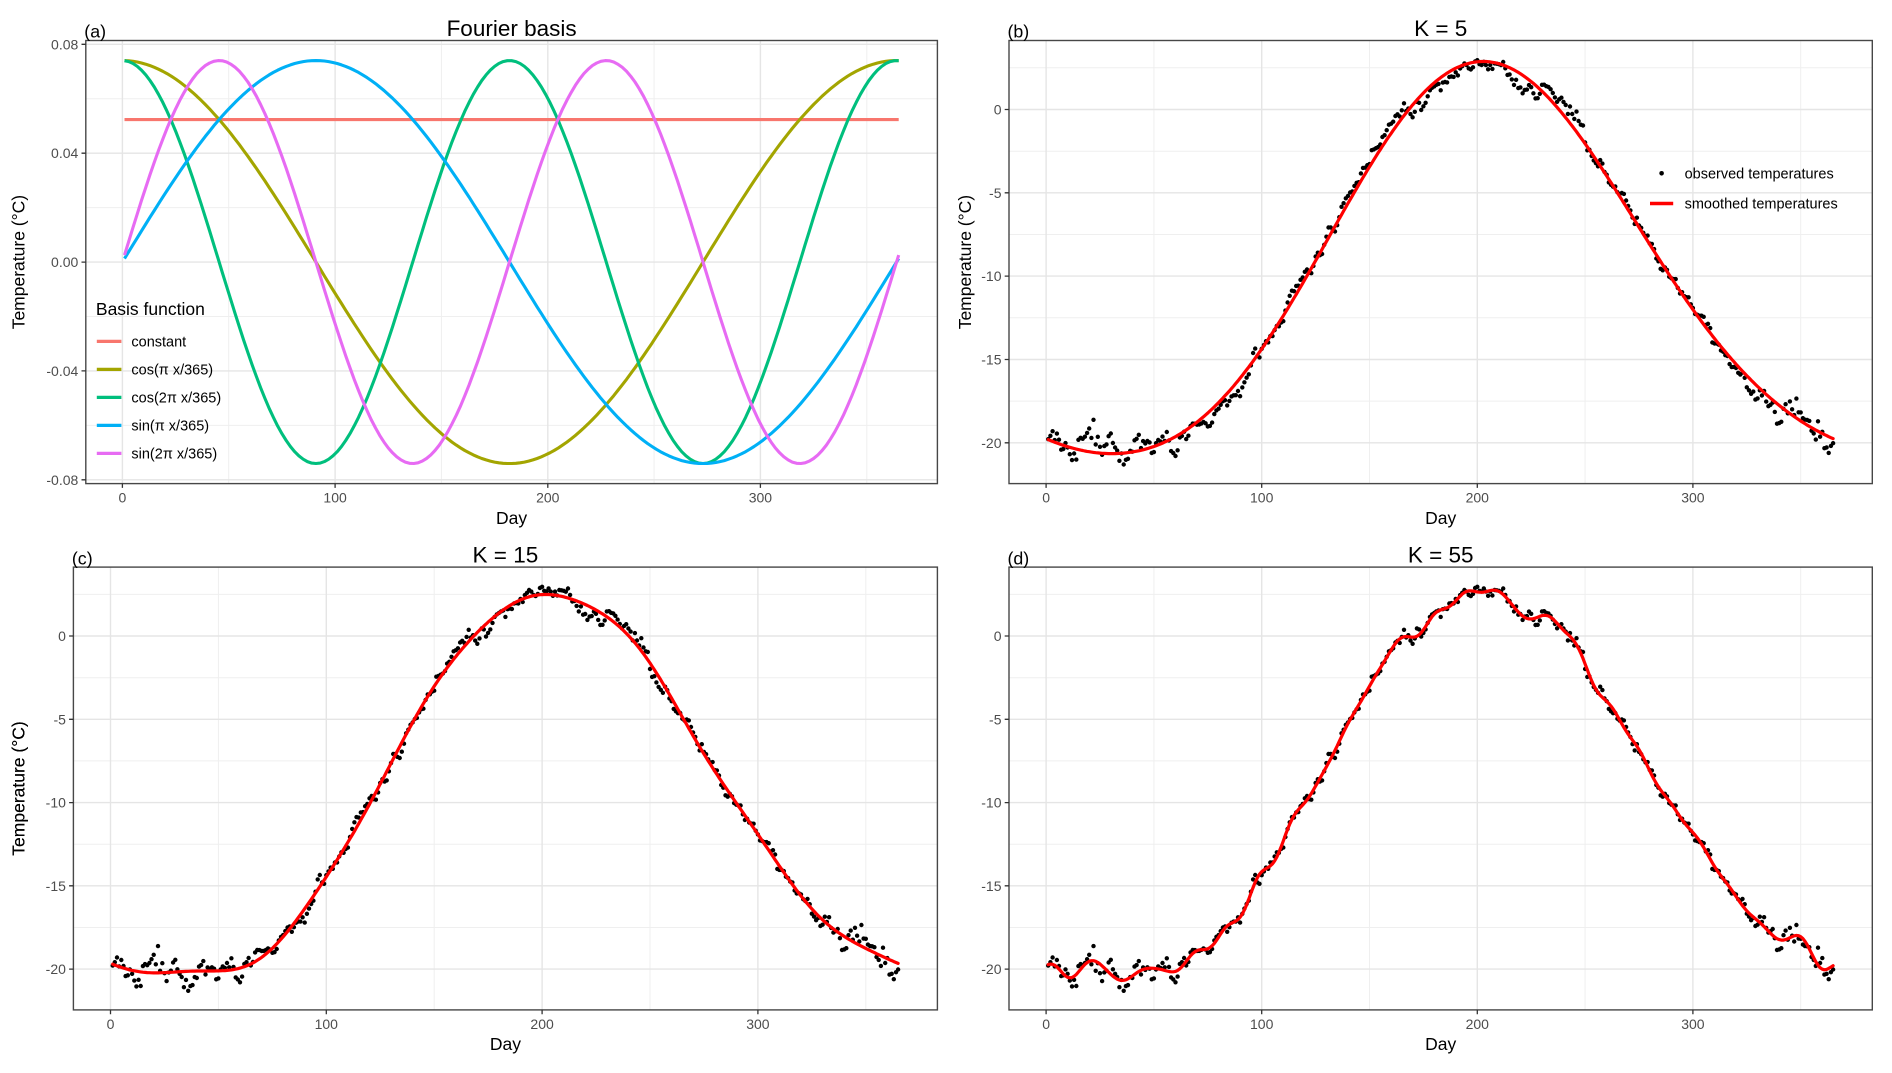 This screenshot has width=1892, height=1073. I want to click on svg-text: Fourier basis, so click(512, 28).